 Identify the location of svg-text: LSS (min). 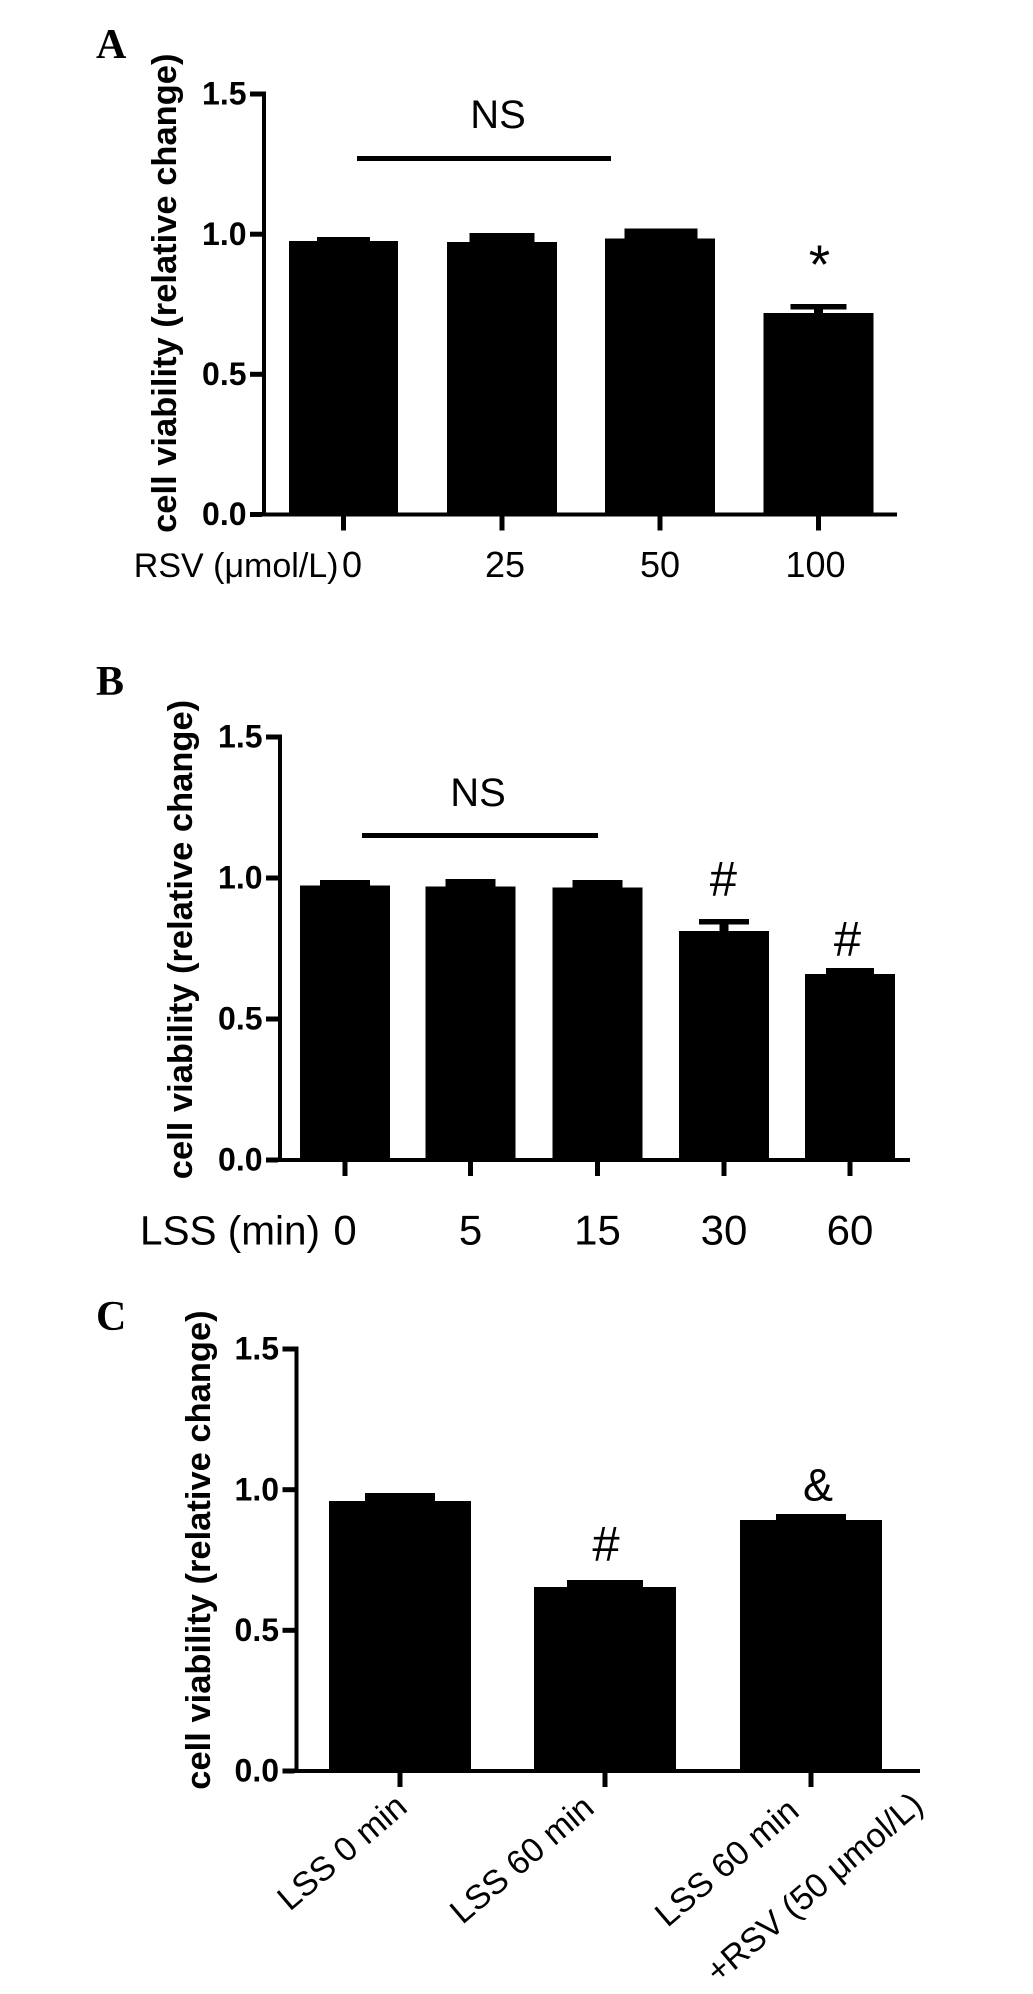
(230, 1231).